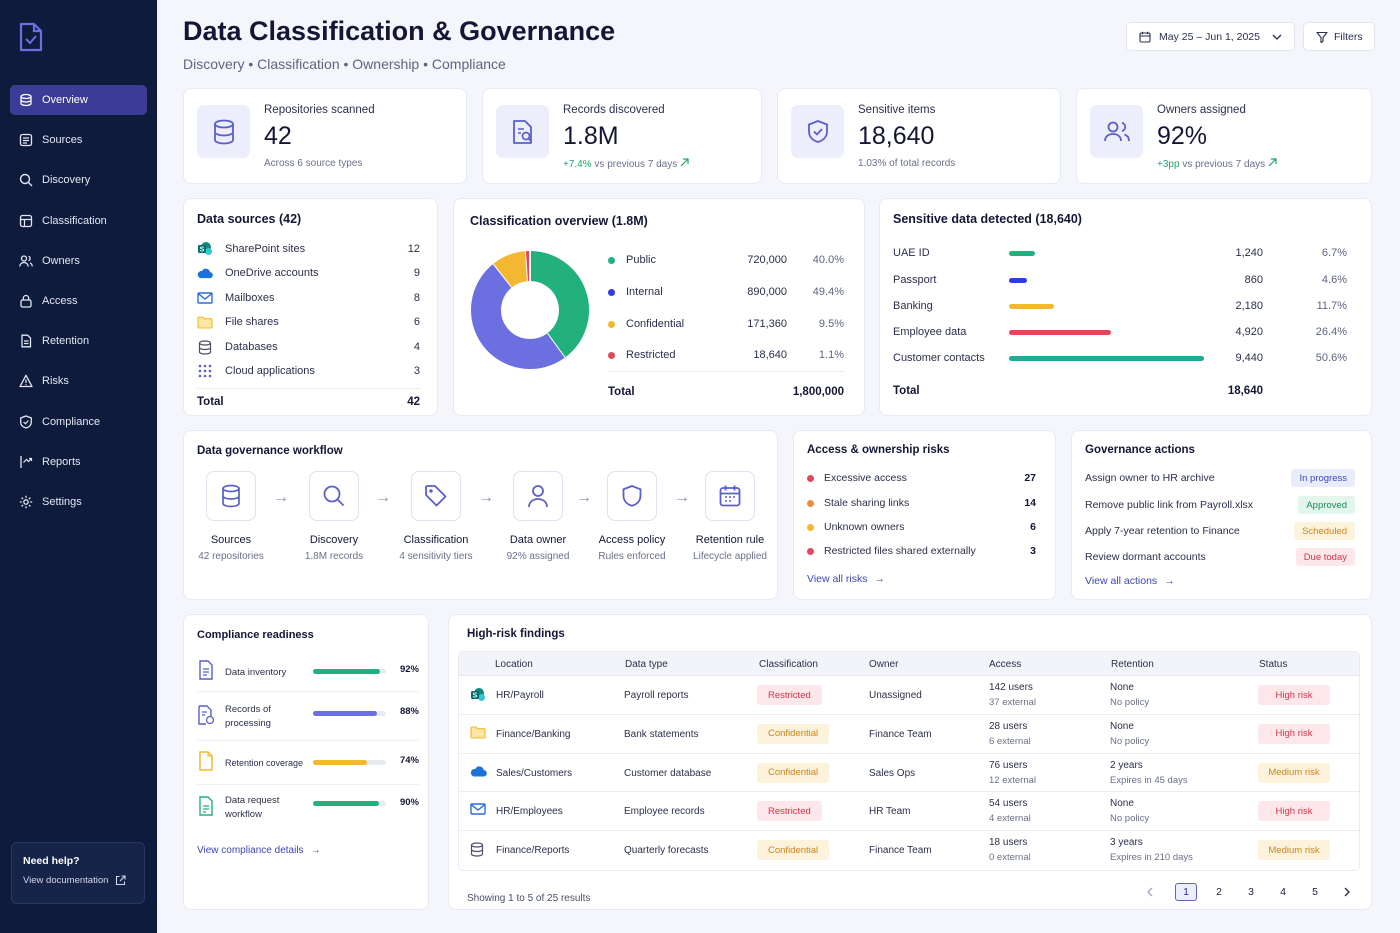 The width and height of the screenshot is (1400, 933). I want to click on filters-button: Filters, so click(1339, 36).